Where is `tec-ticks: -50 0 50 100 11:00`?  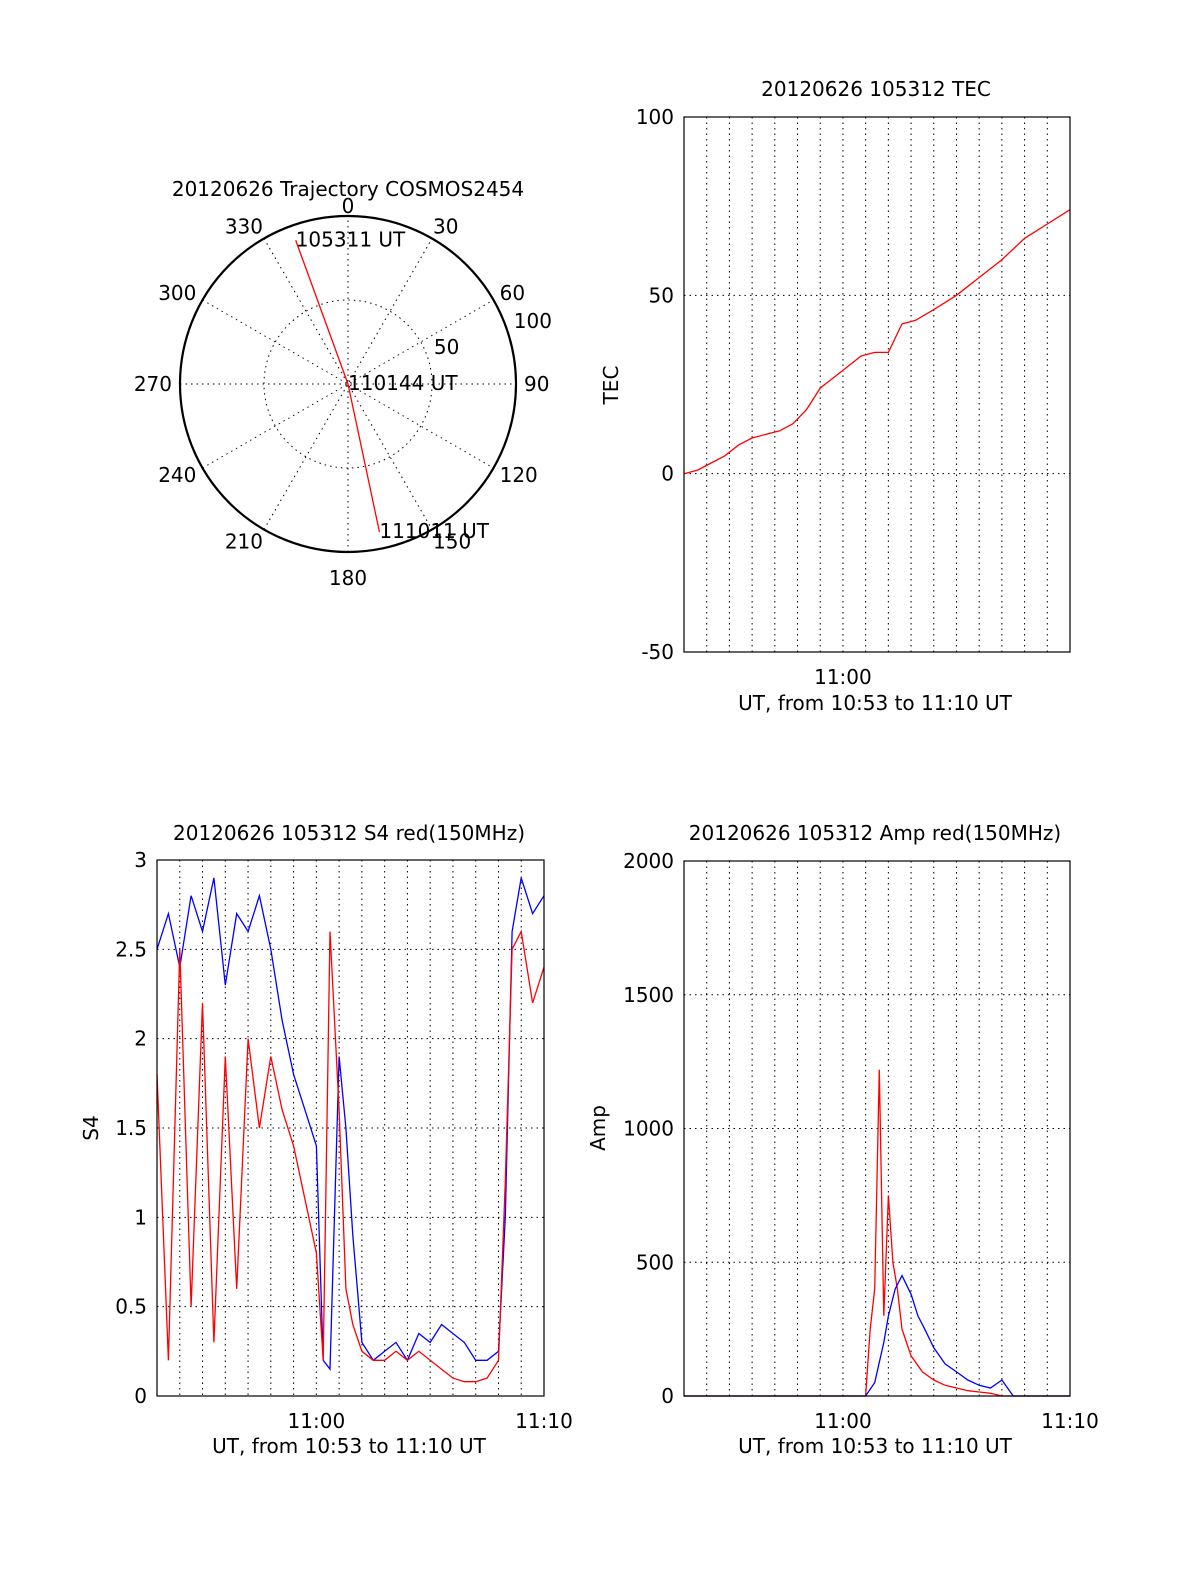
tec-ticks: -50 0 50 100 11:00 is located at coordinates (754, 397).